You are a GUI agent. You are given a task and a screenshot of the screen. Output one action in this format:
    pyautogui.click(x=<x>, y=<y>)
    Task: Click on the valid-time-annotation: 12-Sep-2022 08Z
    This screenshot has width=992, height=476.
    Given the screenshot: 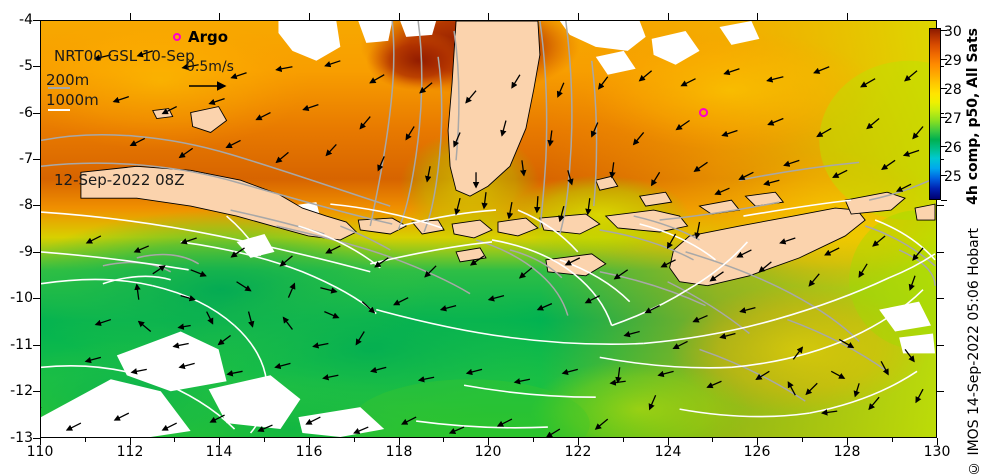 What is the action you would take?
    pyautogui.click(x=119, y=180)
    